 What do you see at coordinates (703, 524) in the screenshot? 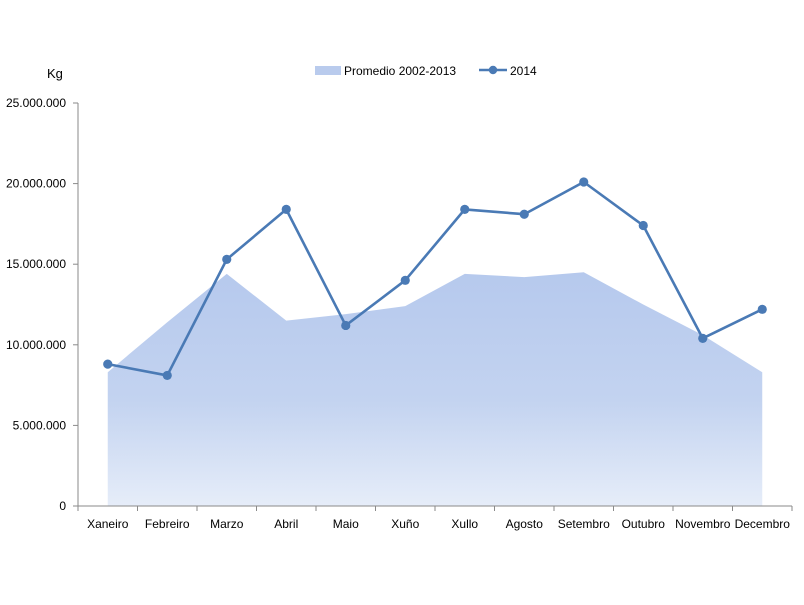
I see `x-tick-label: Novembro` at bounding box center [703, 524].